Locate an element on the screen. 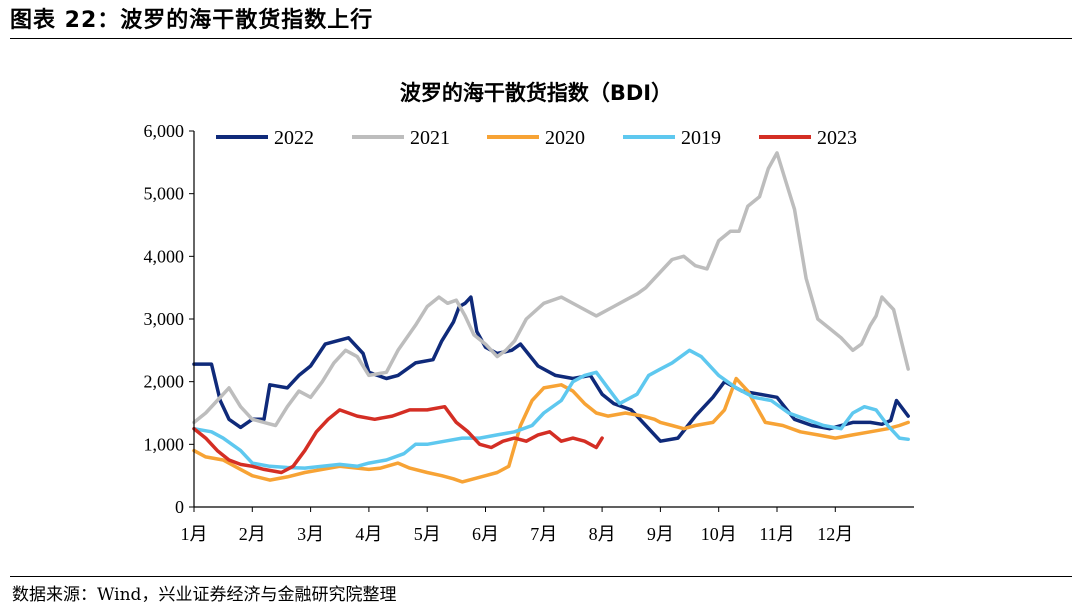  bottom-rule is located at coordinates (541, 576).